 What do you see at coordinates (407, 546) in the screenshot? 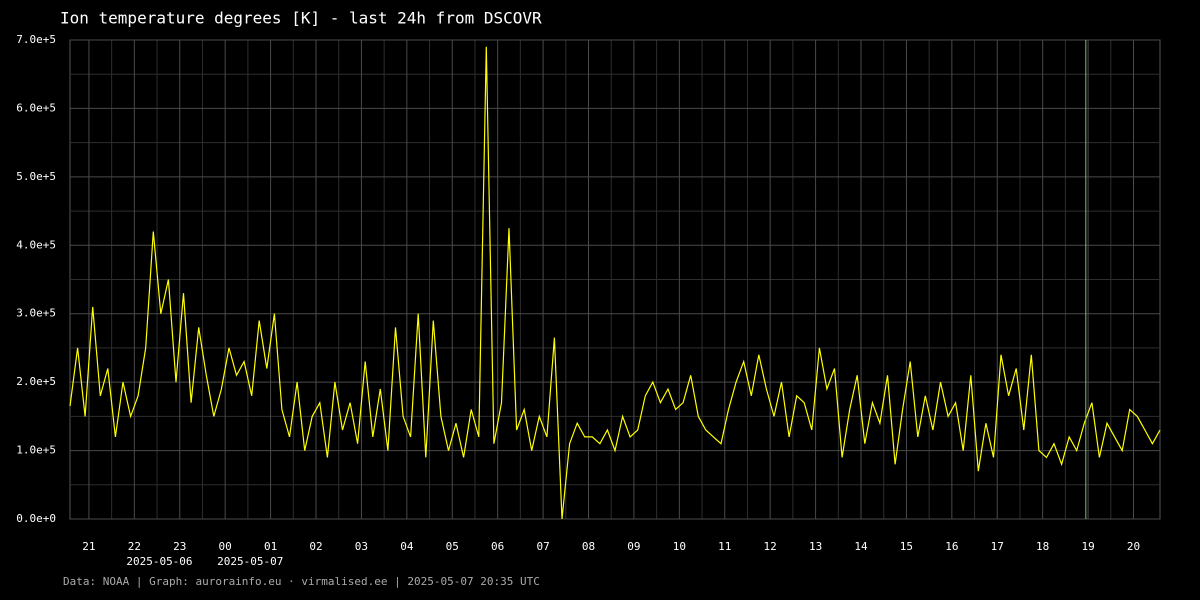
I see `x-tick-label: 04` at bounding box center [407, 546].